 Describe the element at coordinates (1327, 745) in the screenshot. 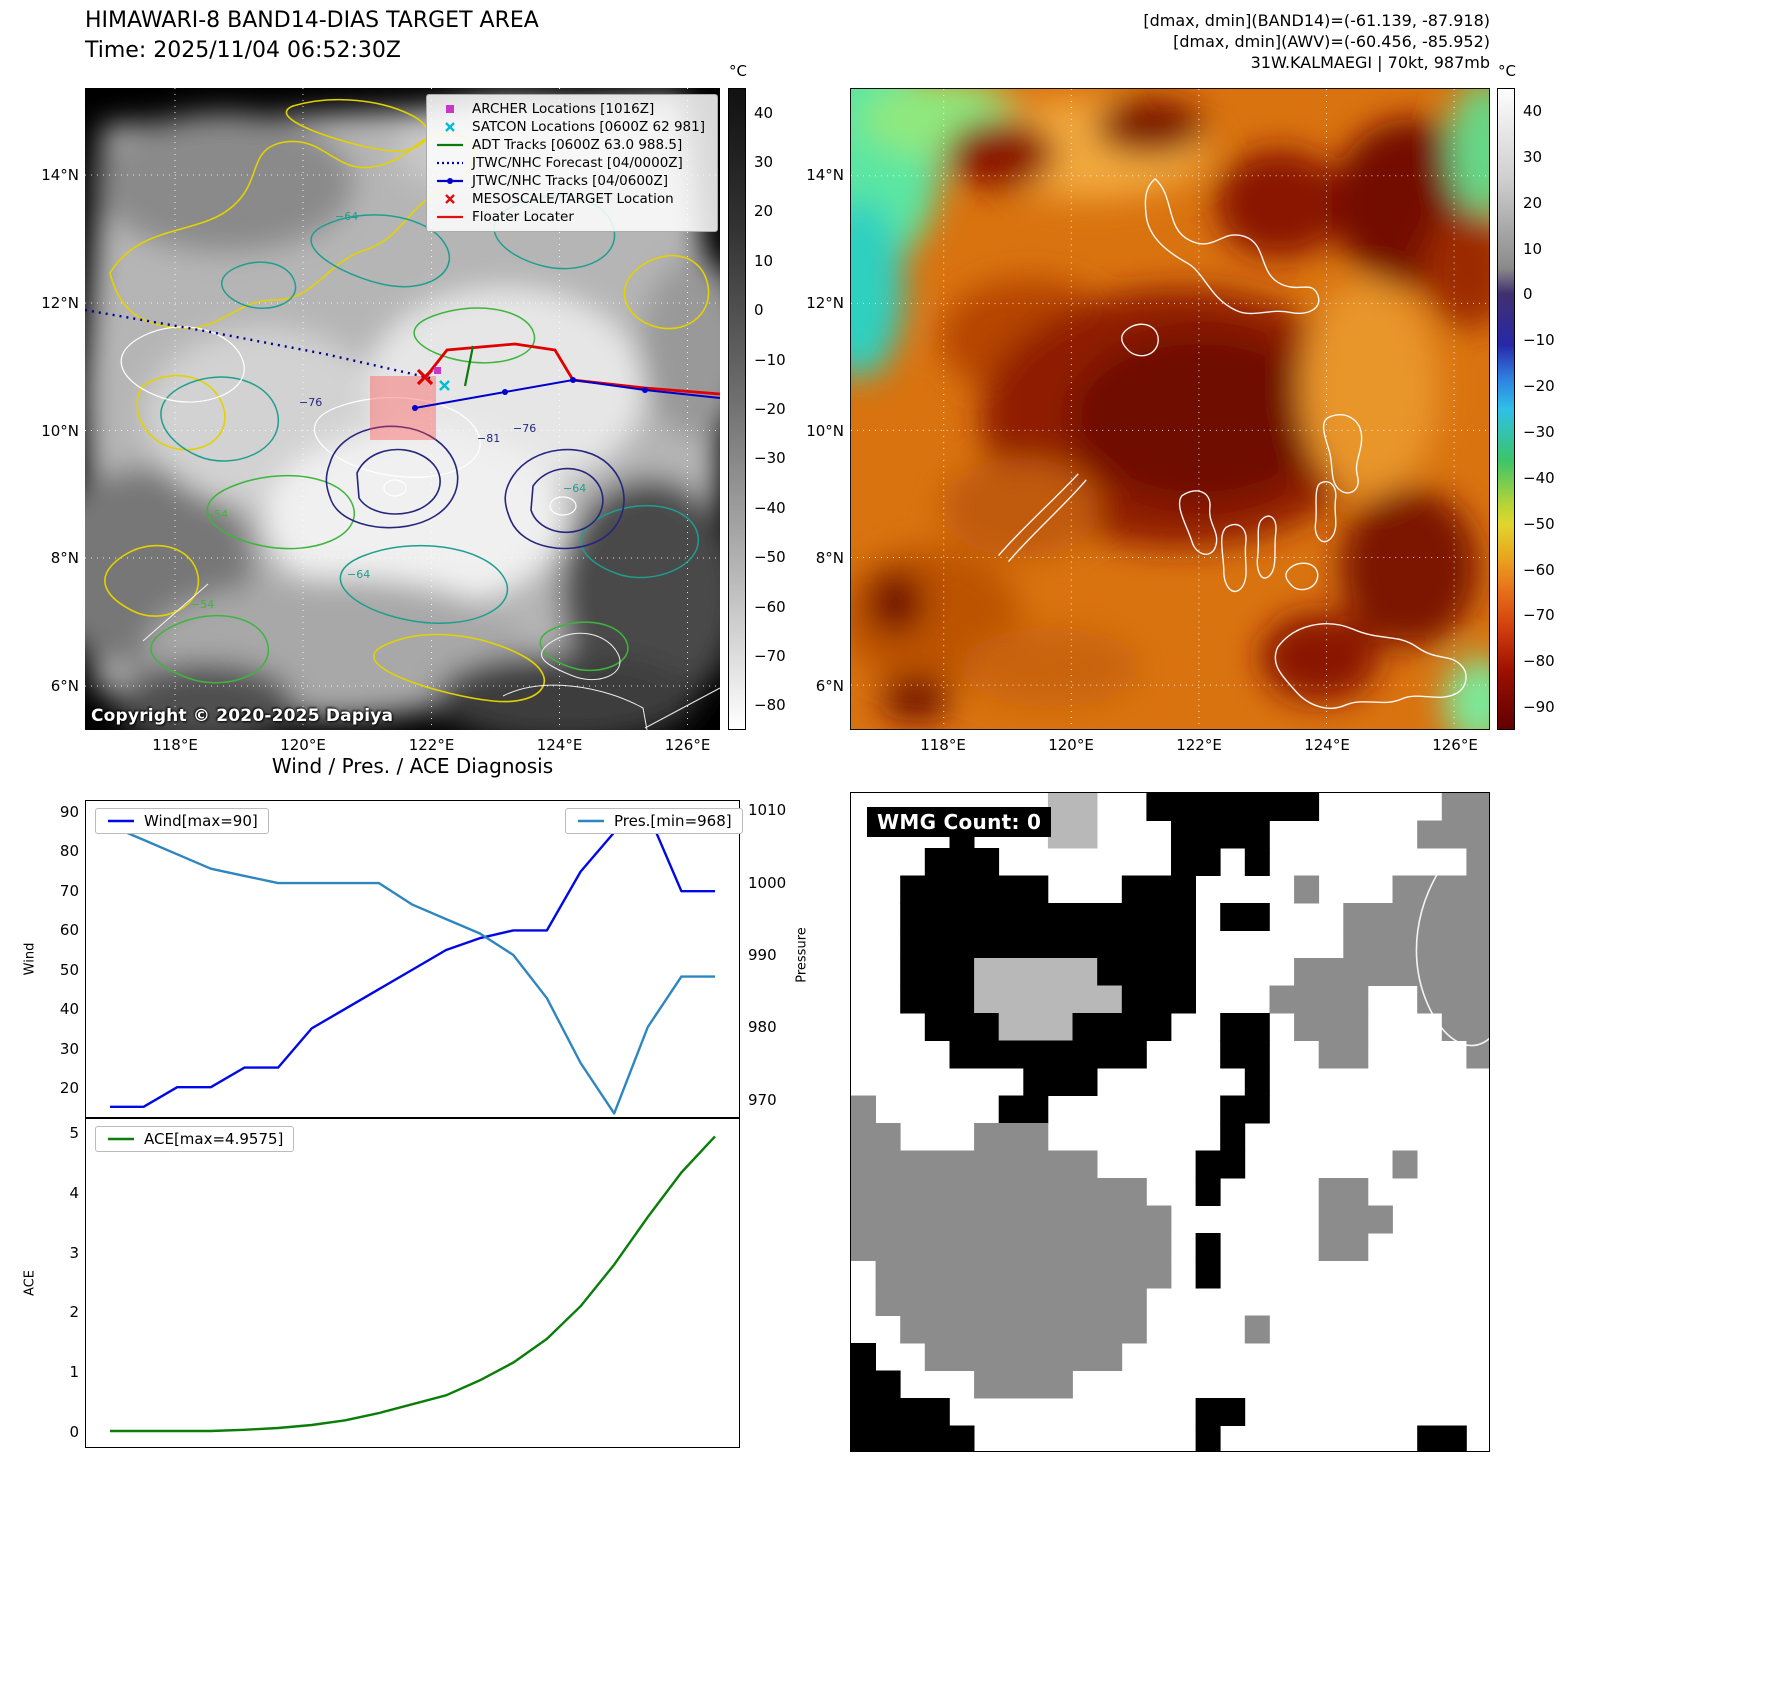

I see `awv-lon-tick: 124°E` at that location.